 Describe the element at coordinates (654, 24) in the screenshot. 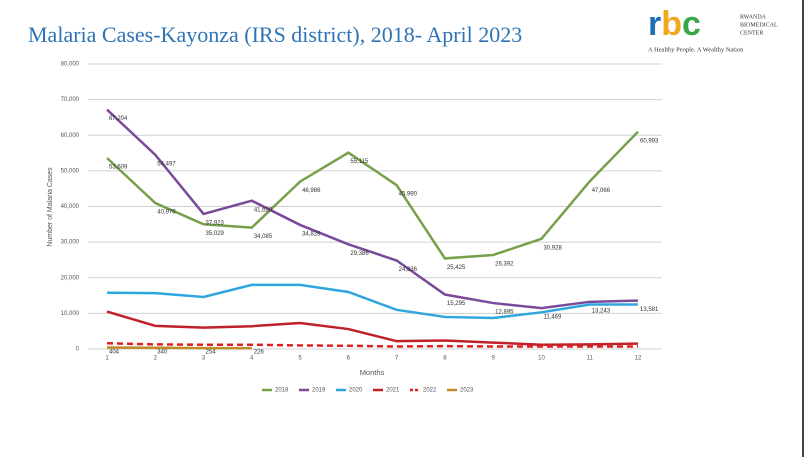

I see `logo-letter: r` at that location.